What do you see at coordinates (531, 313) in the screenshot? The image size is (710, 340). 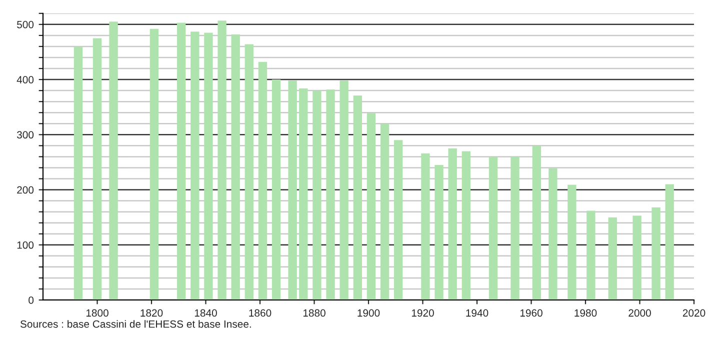 I see `x-tick-label: 1960` at bounding box center [531, 313].